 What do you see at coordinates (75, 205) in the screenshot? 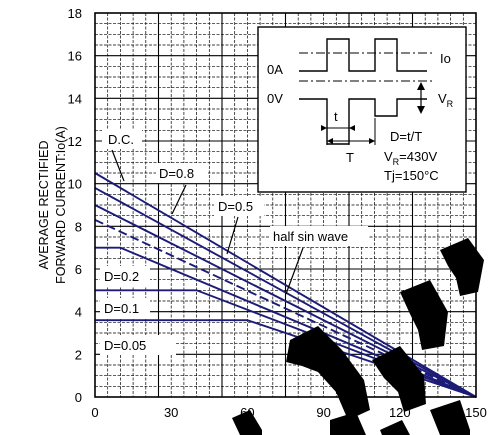
I see `y-axis-ticks: 0 2 4 6 8 10 12 14 16 18` at bounding box center [75, 205].